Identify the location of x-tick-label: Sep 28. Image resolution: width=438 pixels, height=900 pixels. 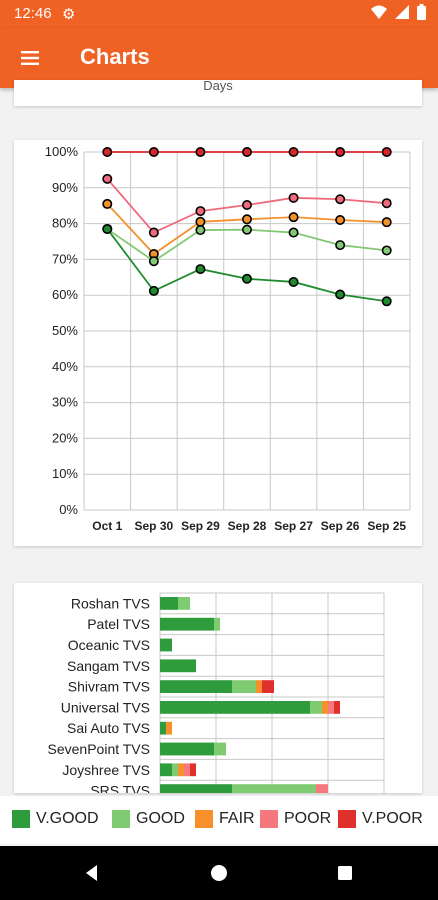
(247, 526).